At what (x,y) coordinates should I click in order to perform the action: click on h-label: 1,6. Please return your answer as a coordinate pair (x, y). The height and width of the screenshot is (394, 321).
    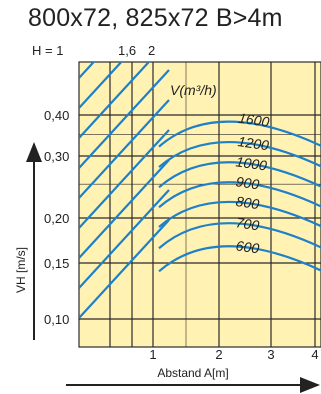
    Looking at the image, I should click on (127, 50).